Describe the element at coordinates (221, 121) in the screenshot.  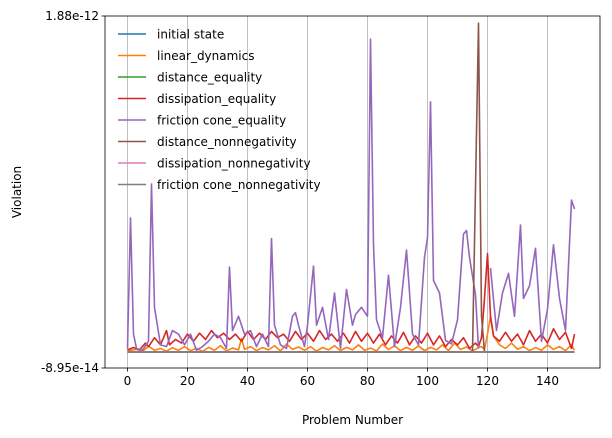
I see `legend-label-friction-cone-equality: friction cone_equality` at that location.